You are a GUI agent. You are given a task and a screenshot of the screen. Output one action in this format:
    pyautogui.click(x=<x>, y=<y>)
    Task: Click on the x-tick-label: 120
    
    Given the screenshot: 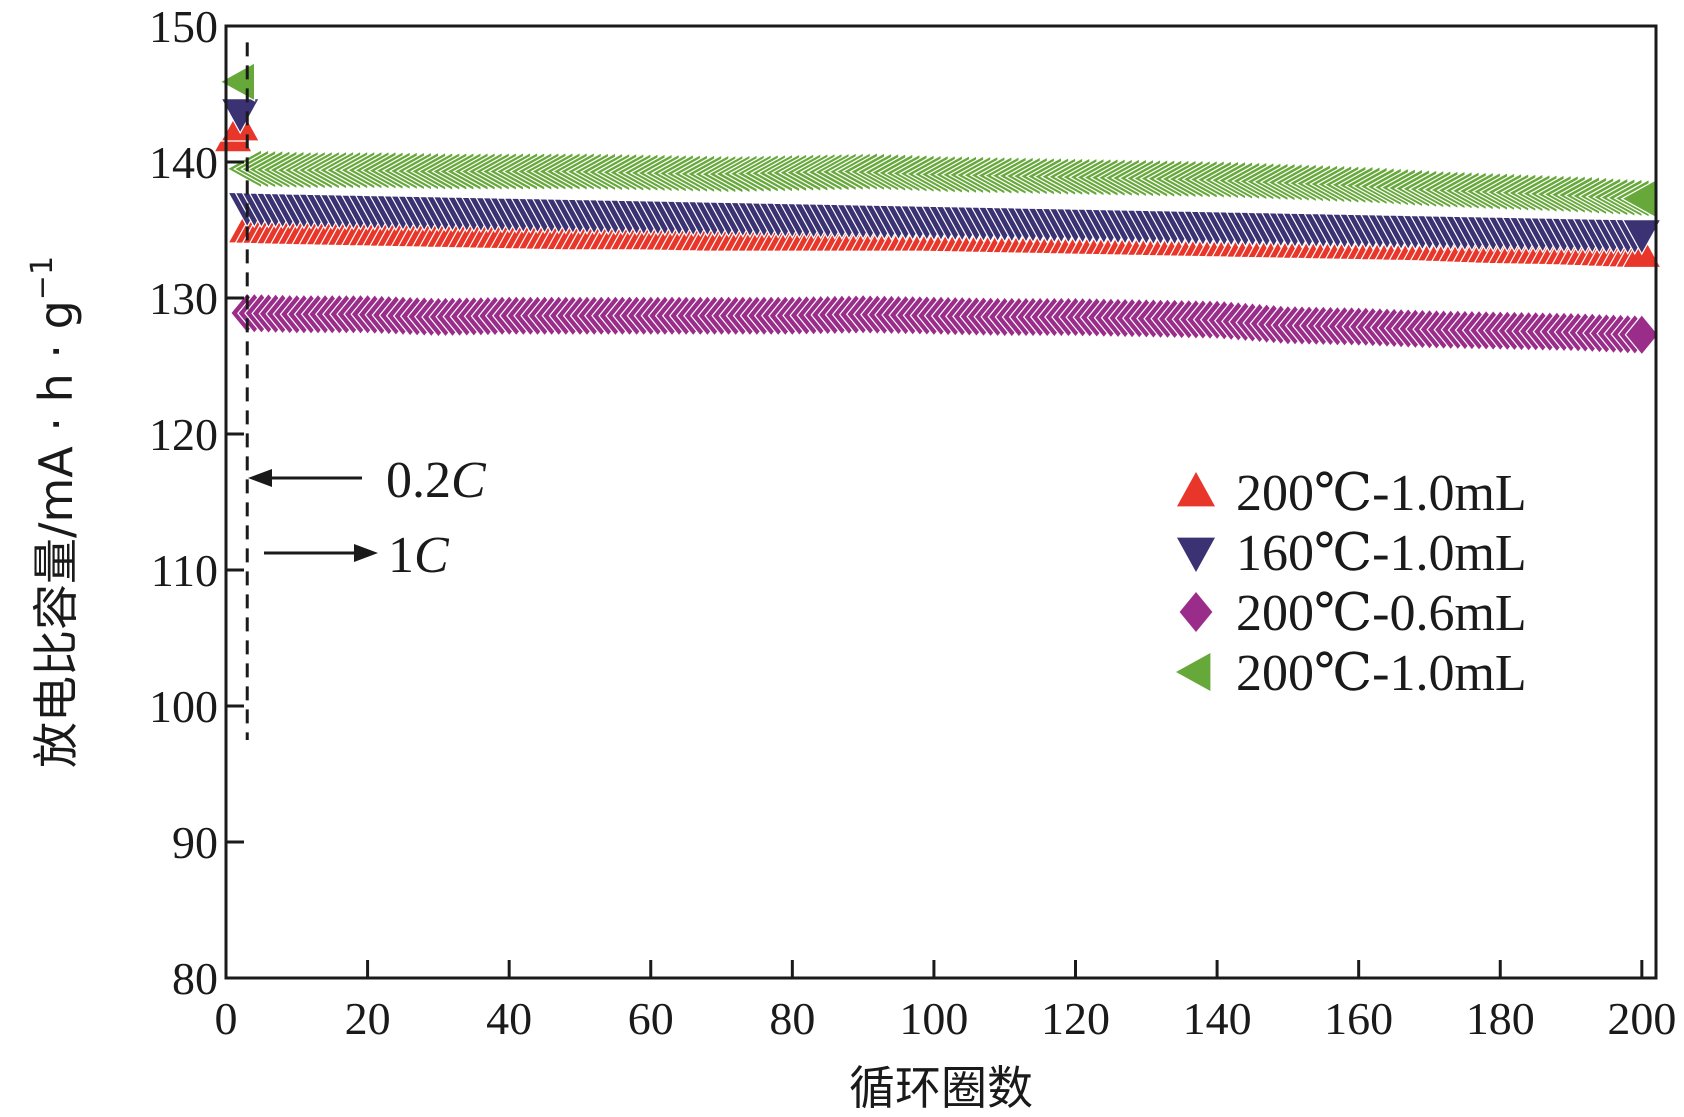 What is the action you would take?
    pyautogui.click(x=1075, y=1018)
    